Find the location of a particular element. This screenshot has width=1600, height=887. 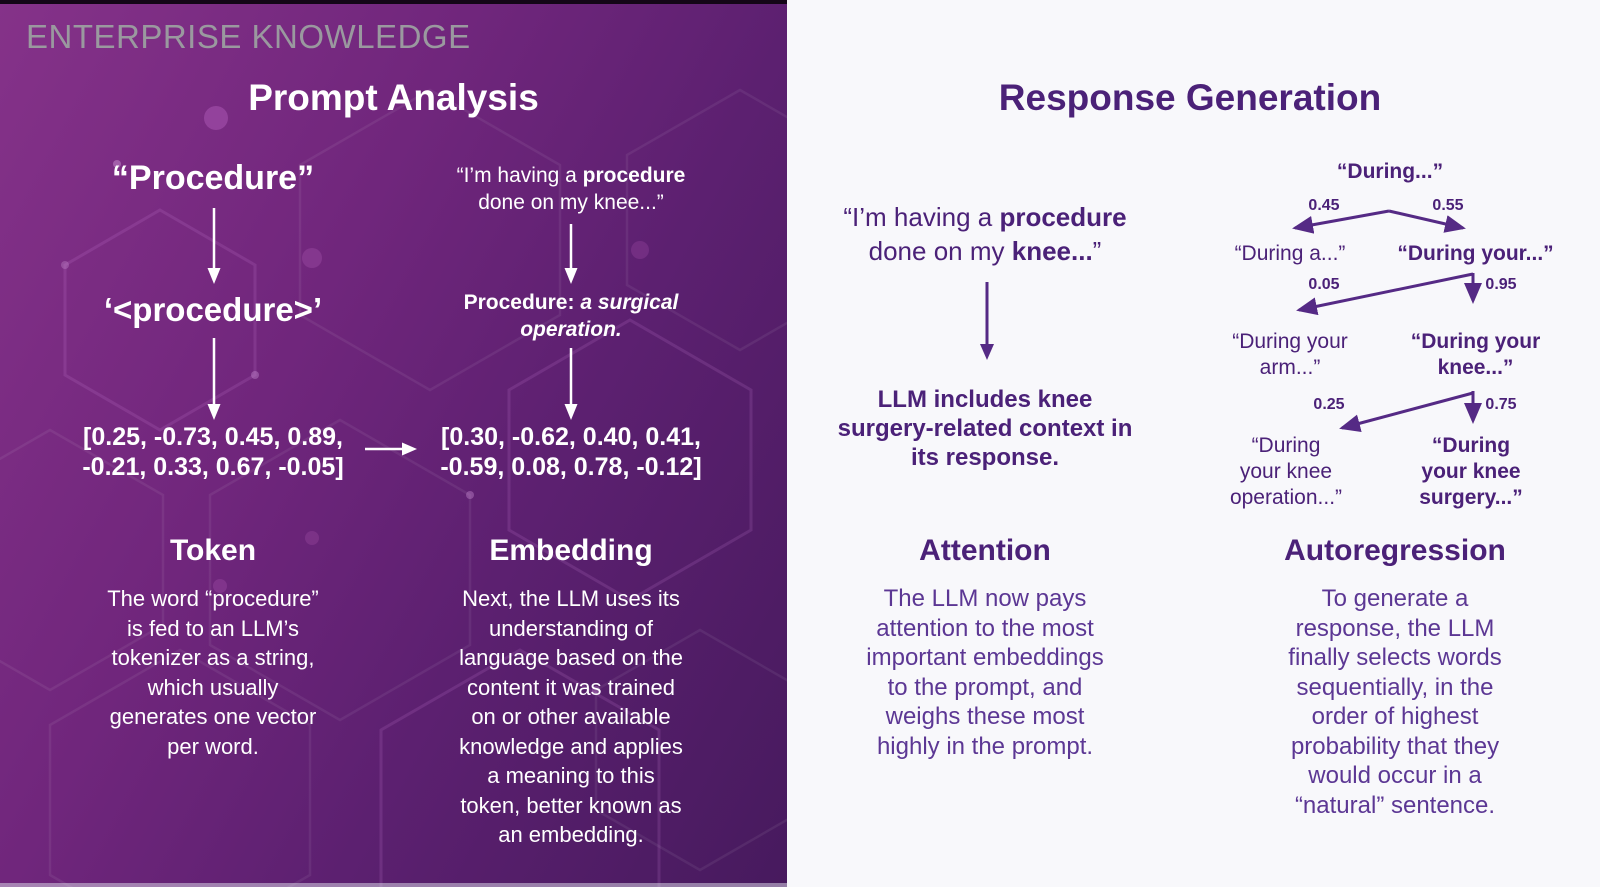

probability-label: 0.45 is located at coordinates (1324, 205).